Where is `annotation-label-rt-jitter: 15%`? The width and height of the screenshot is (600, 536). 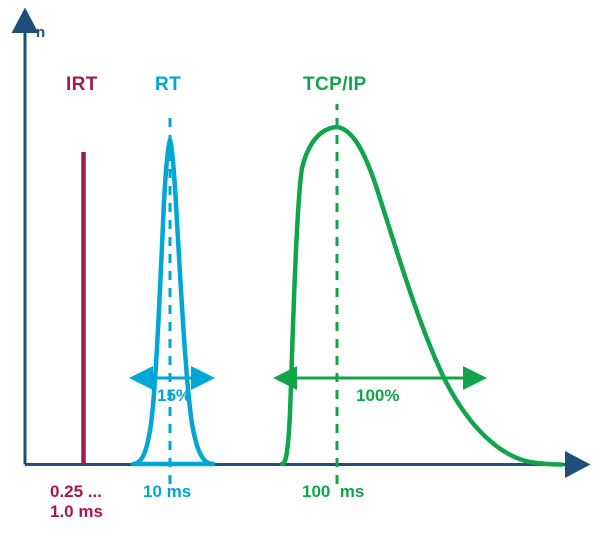 annotation-label-rt-jitter: 15% is located at coordinates (174, 395).